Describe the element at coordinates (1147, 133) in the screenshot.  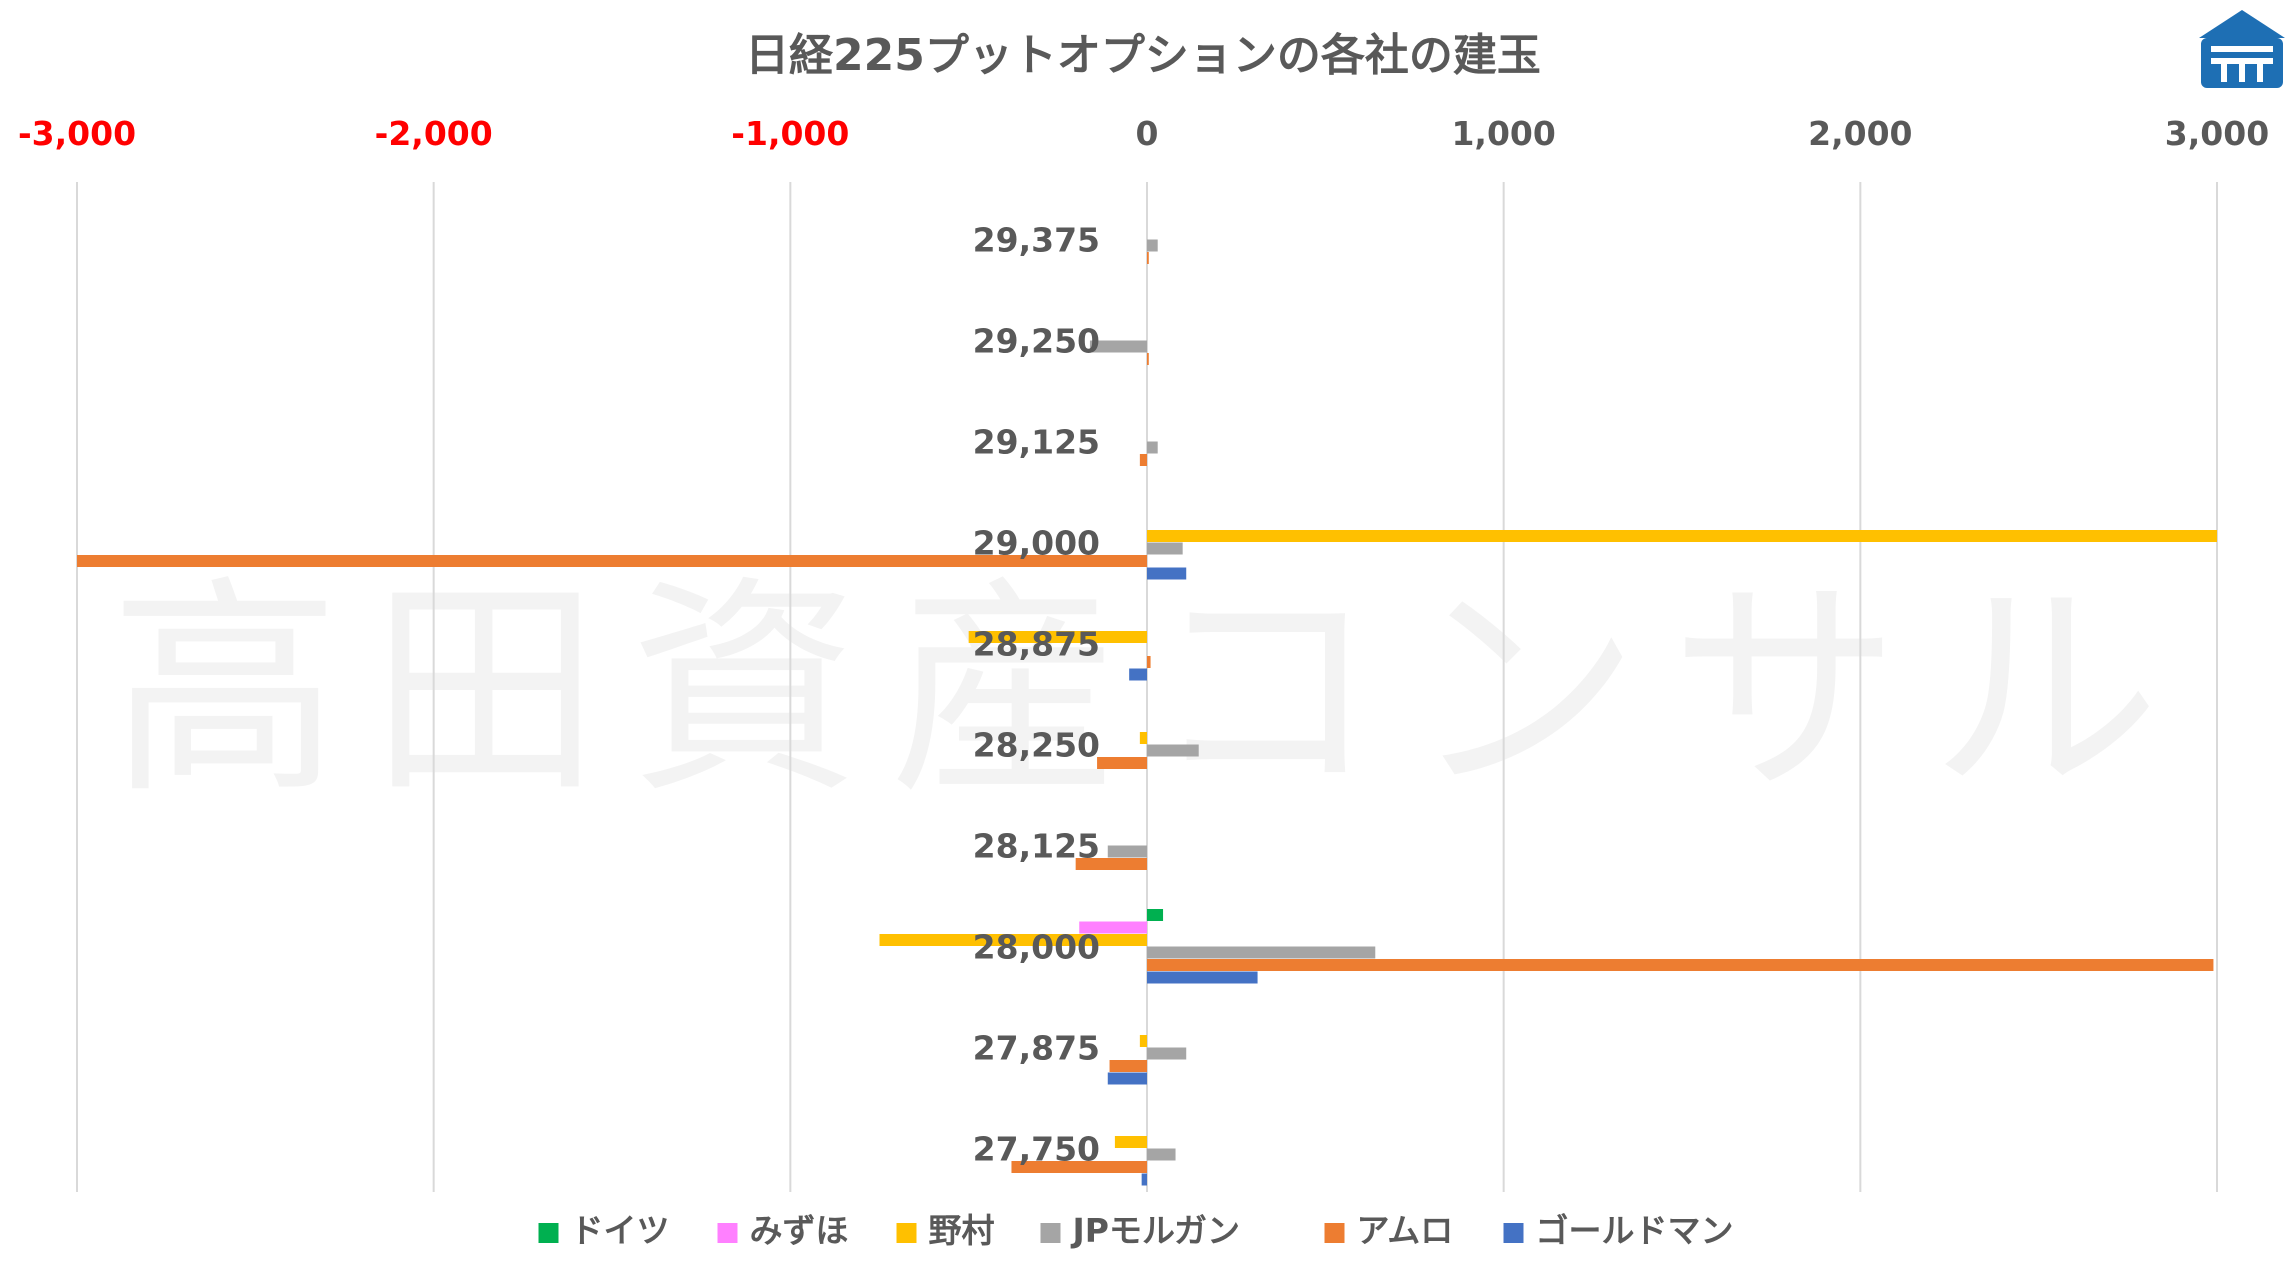
I see `x-tick-label: 0` at that location.